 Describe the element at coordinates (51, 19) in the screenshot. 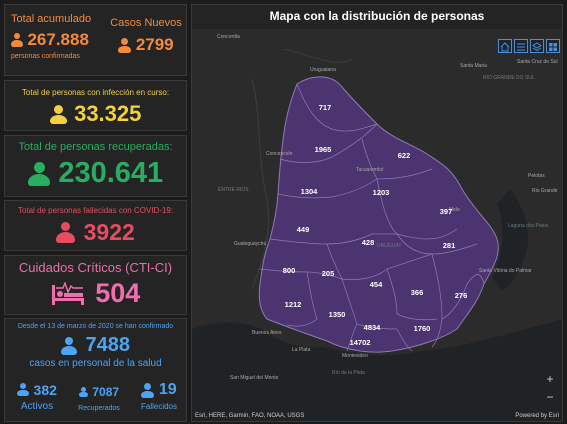

I see `total-cases-label: Total acumulado` at that location.